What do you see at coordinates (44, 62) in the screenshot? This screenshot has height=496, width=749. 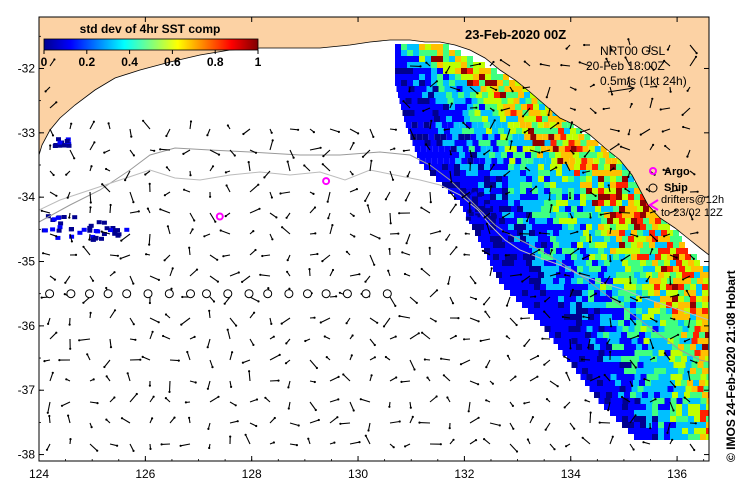 I see `colorbar-tick-label: 0` at bounding box center [44, 62].